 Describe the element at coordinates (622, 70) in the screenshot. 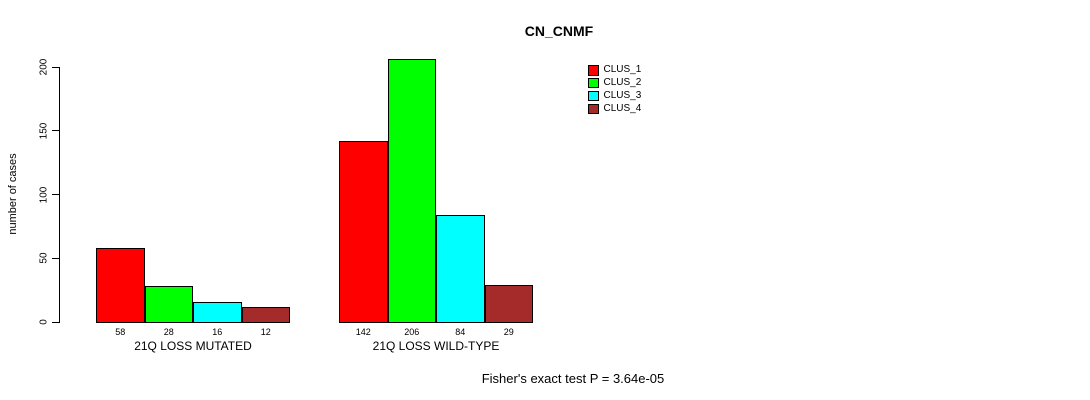

I see `legend-label: CLUS_1` at that location.